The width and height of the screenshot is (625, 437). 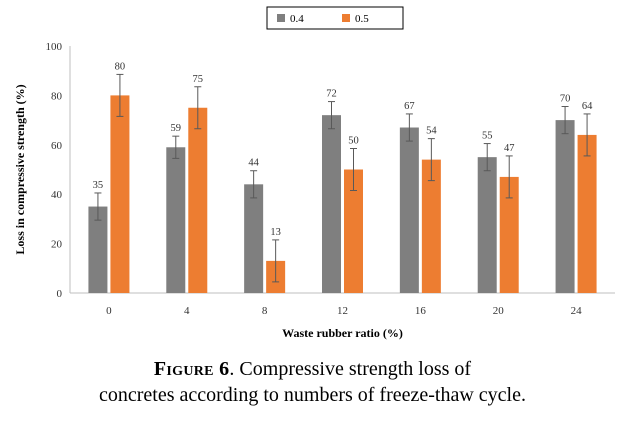 I want to click on legend: 0.4 0.5, so click(x=335, y=18).